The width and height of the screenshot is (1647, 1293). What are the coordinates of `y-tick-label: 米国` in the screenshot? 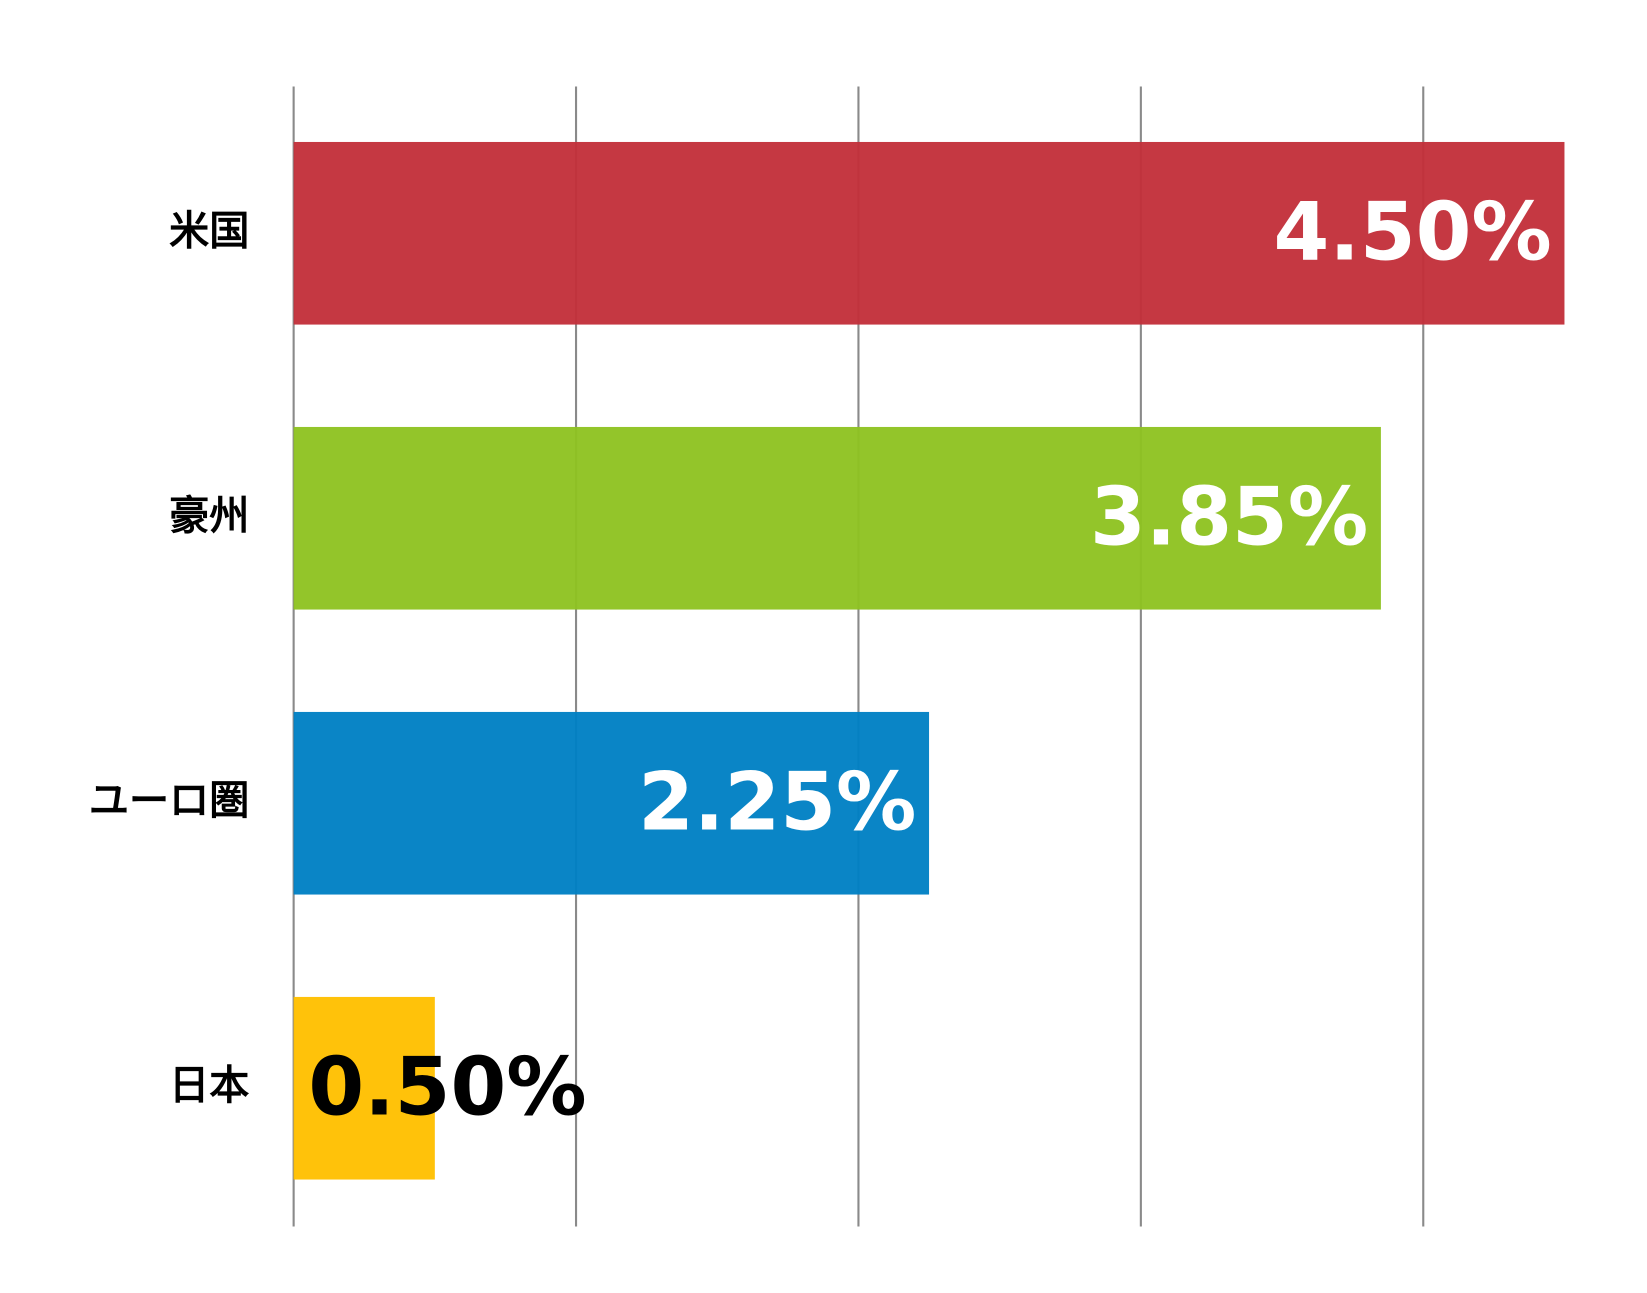 It's located at (209, 231).